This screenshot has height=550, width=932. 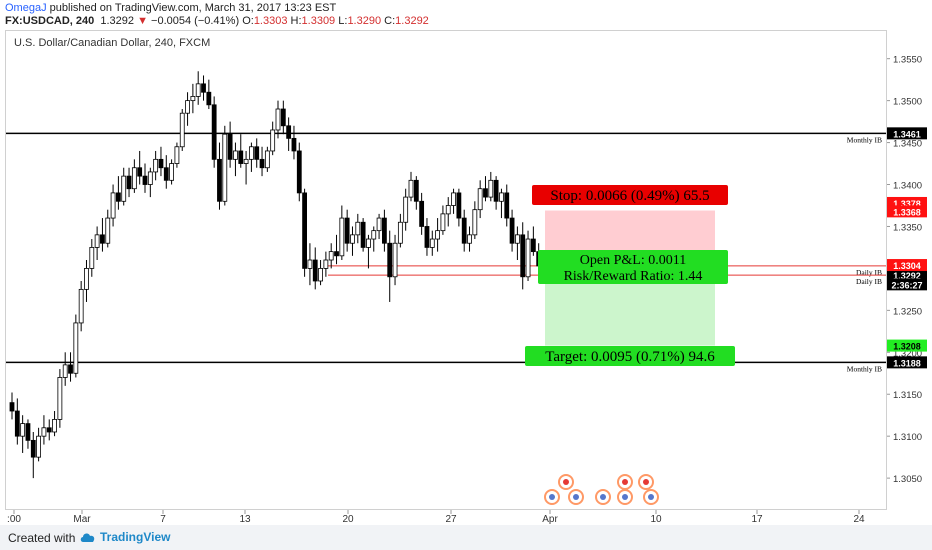 I want to click on created-with-label: Created with, so click(x=42, y=538).